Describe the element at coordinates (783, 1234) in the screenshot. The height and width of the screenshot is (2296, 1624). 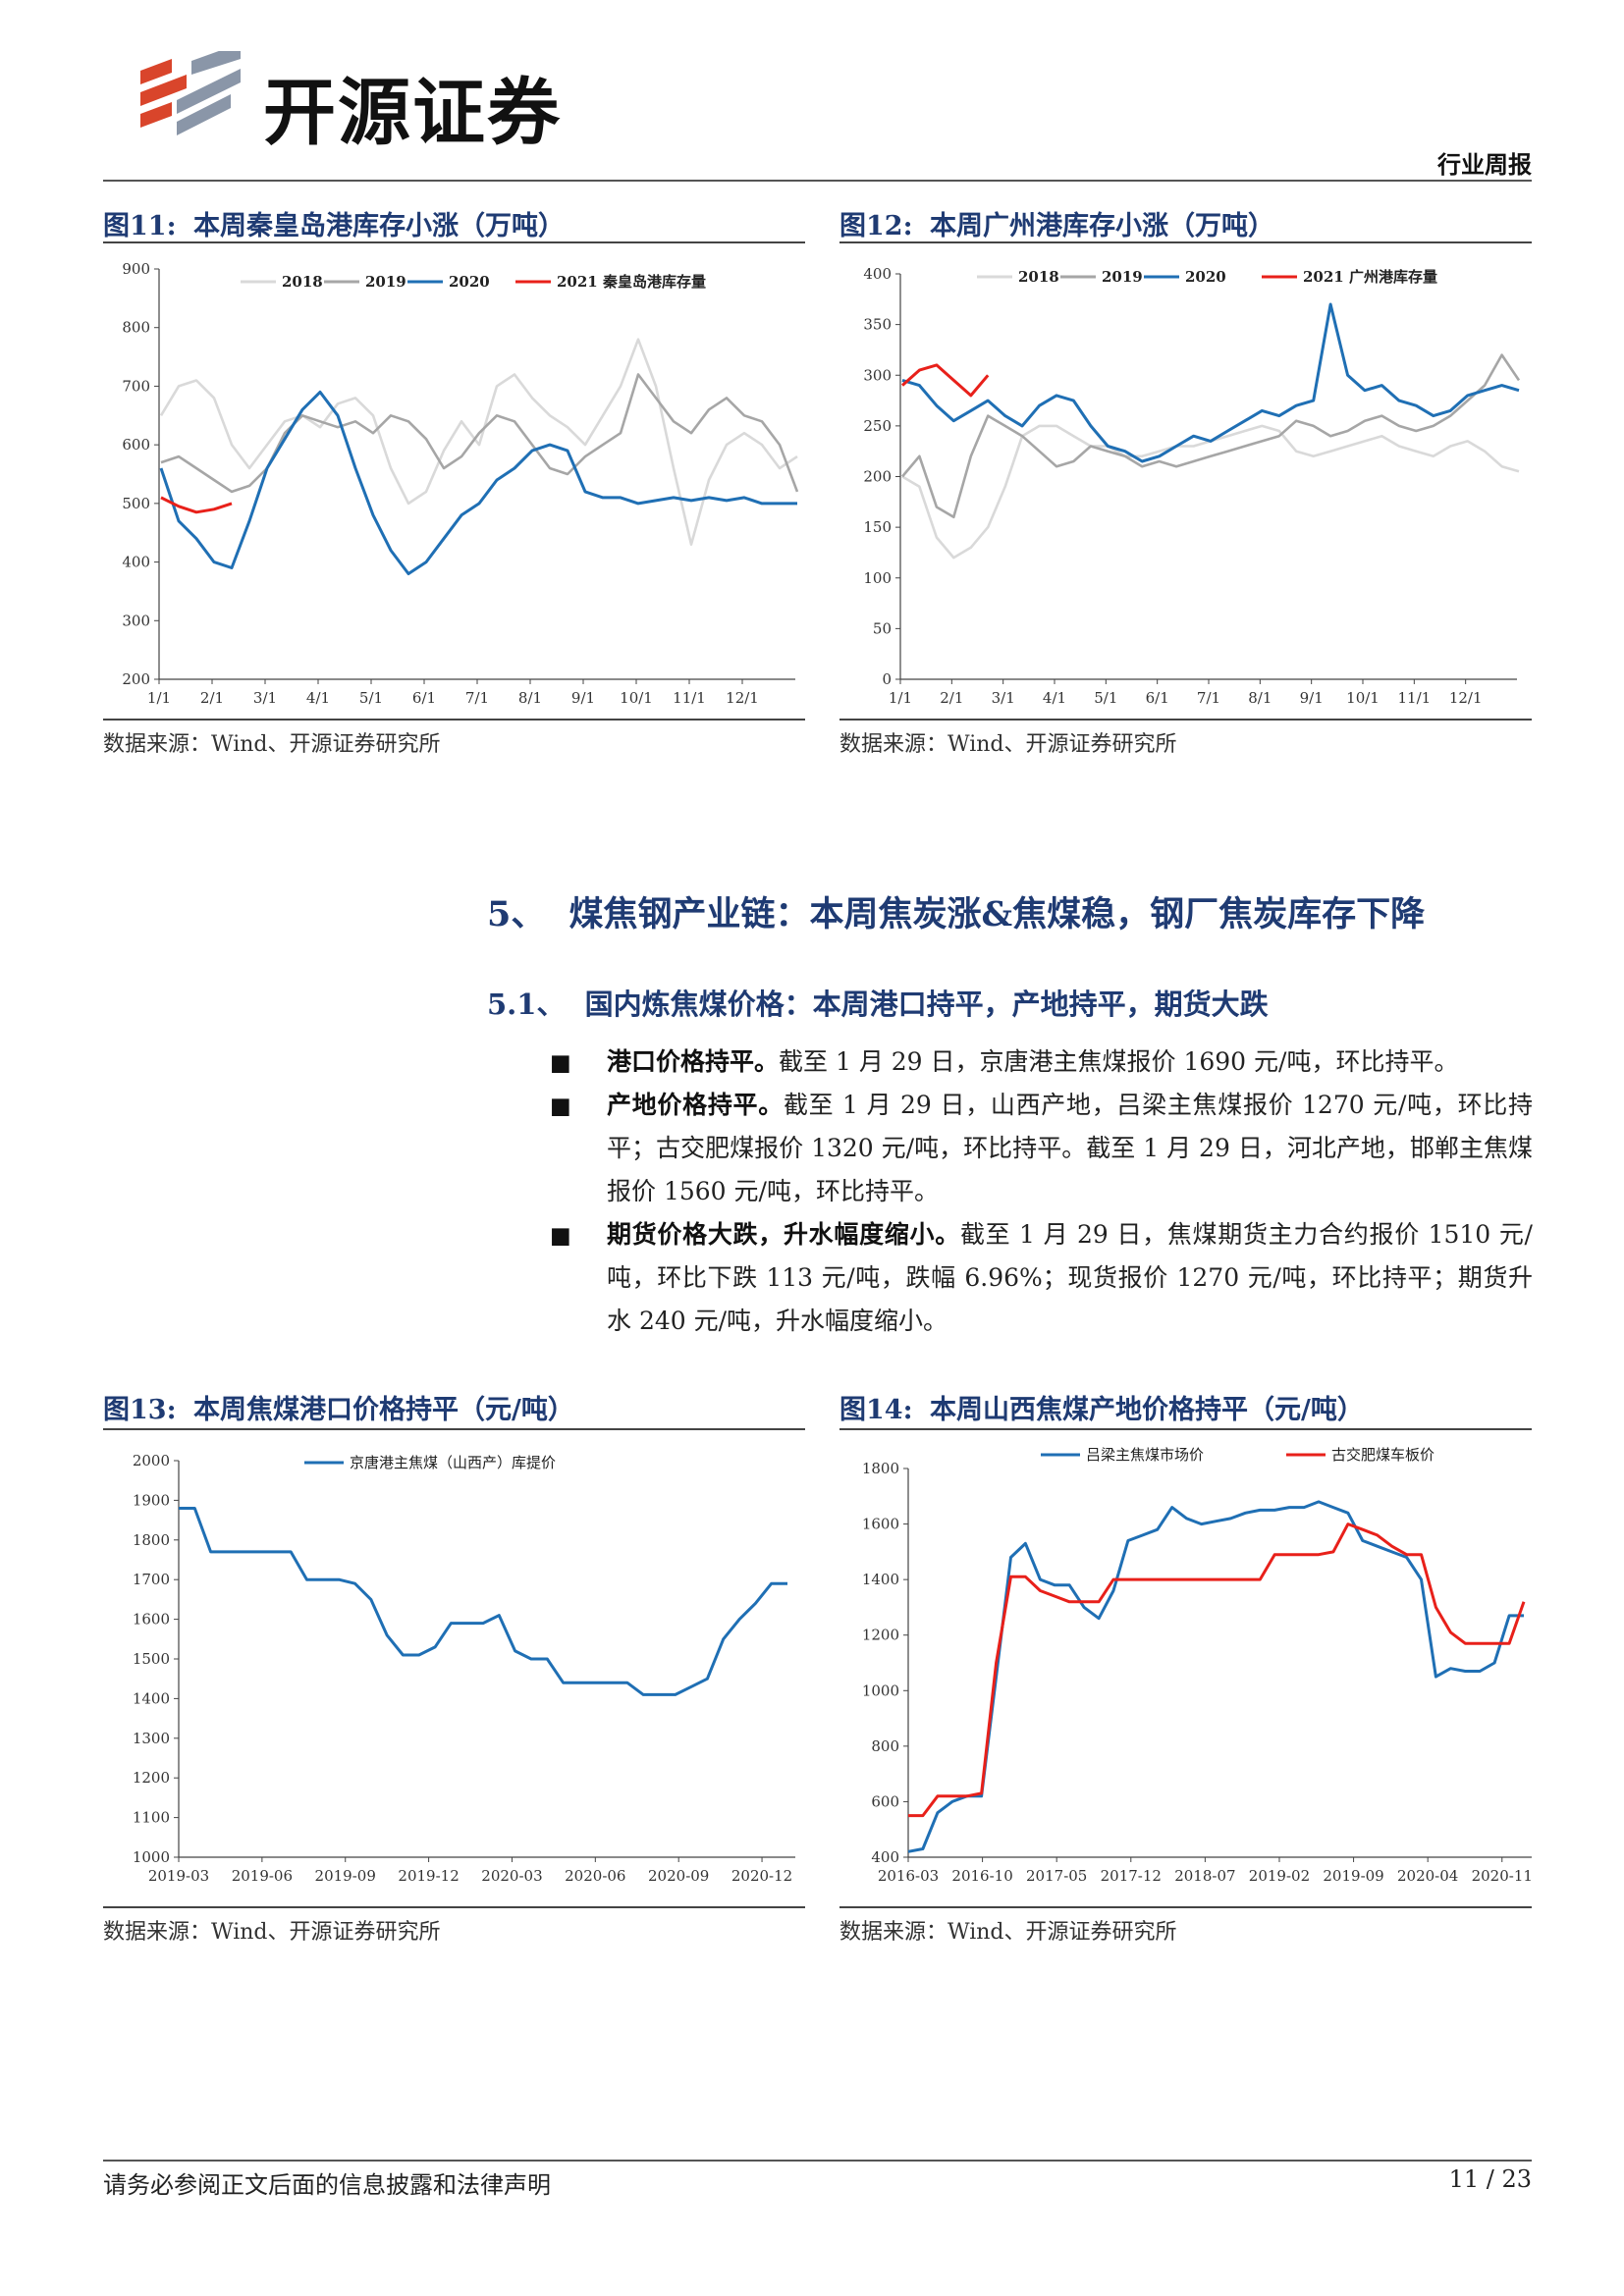
I see `bullet-head: 期货价格大跌，升水幅度缩小。` at that location.